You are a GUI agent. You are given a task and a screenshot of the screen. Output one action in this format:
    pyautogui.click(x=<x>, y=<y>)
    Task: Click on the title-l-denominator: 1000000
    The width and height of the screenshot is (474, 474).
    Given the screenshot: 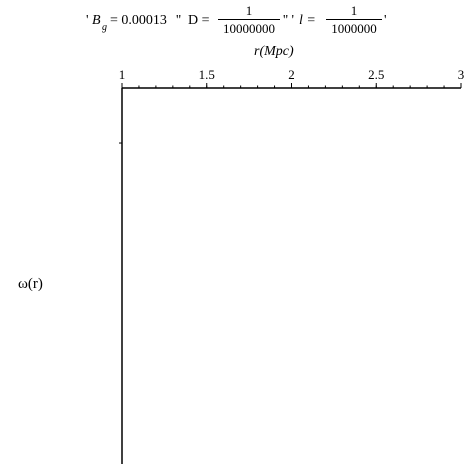 What is the action you would take?
    pyautogui.click(x=354, y=28)
    